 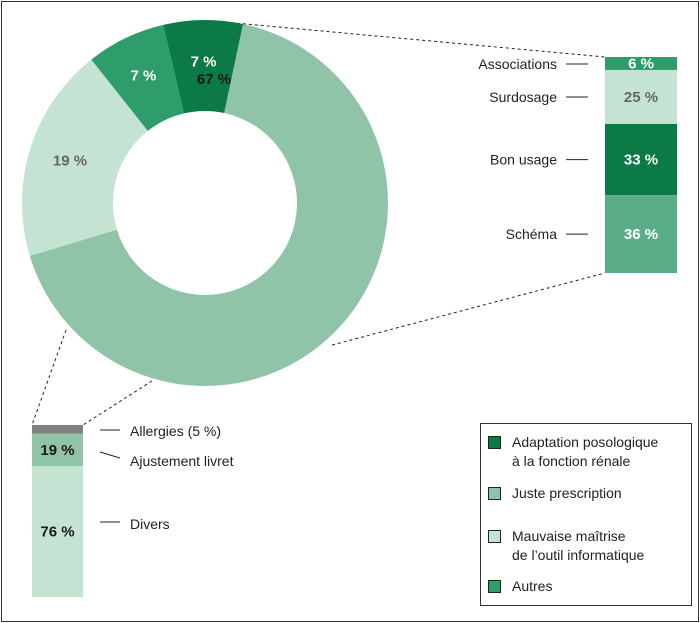 I want to click on donut-slice-label: 19 %, so click(x=70, y=161).